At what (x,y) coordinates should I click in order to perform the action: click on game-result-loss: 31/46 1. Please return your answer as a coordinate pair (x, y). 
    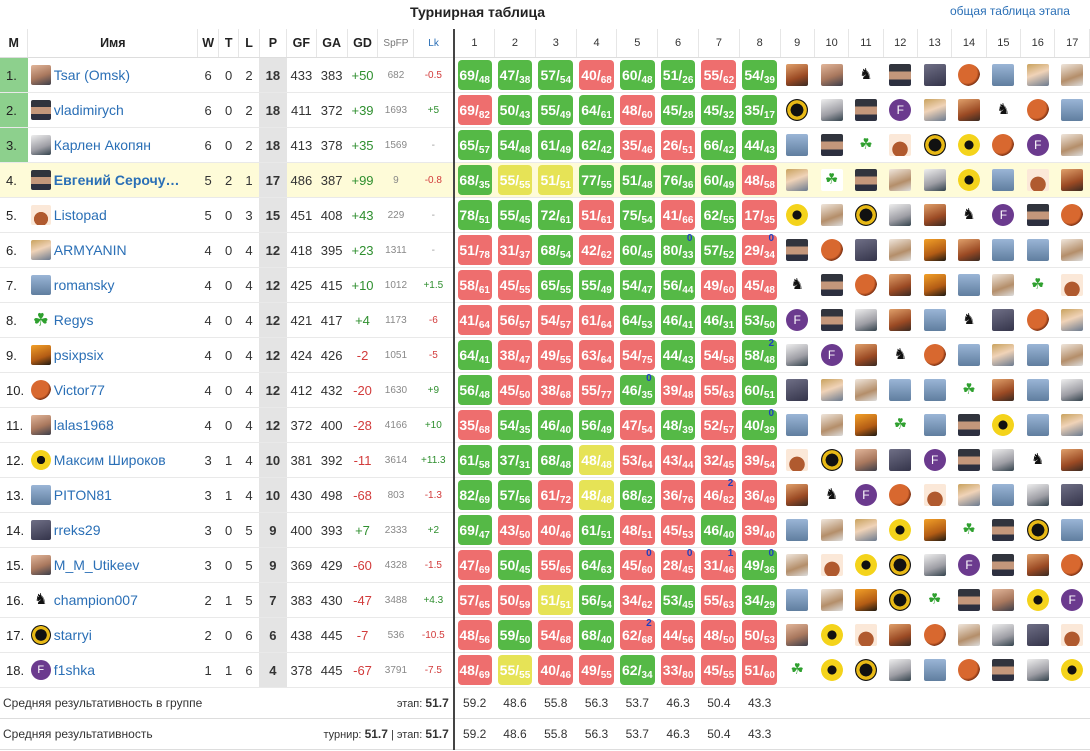
    Looking at the image, I should click on (719, 564).